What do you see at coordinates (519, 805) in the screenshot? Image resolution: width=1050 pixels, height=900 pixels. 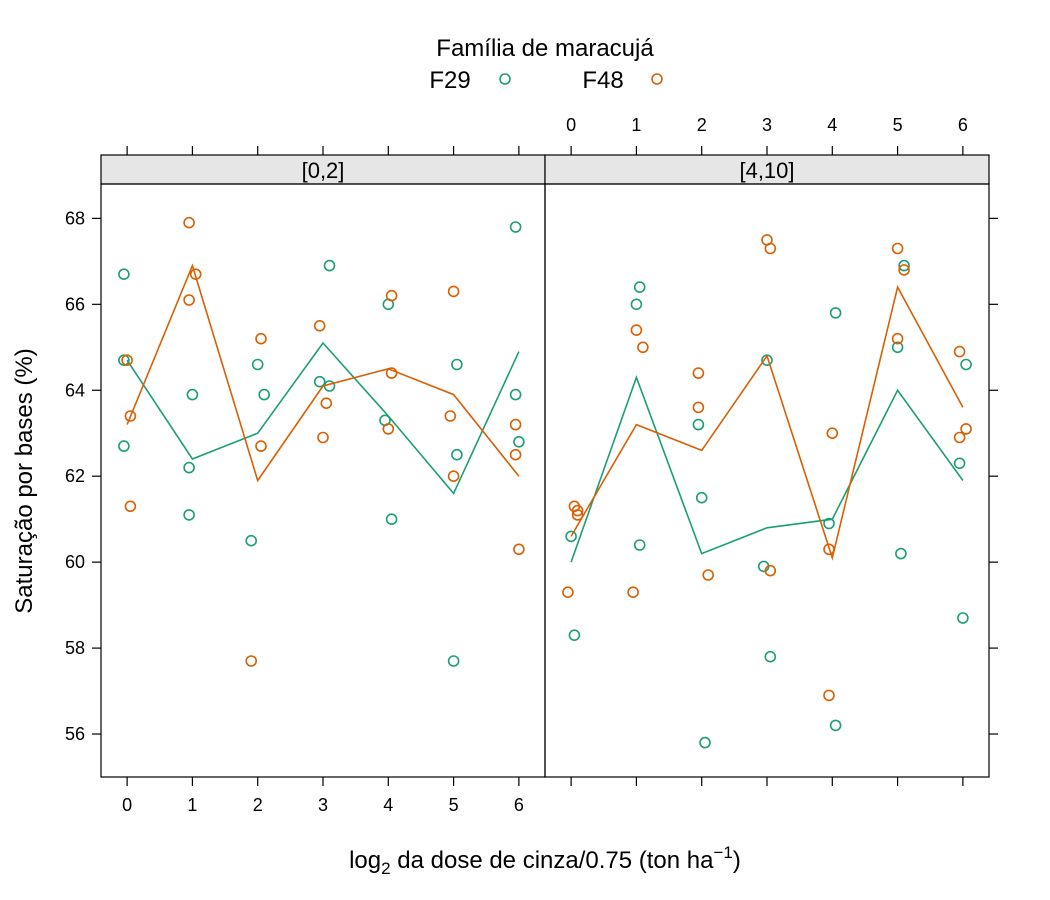 I see `x-tick-label: 6` at bounding box center [519, 805].